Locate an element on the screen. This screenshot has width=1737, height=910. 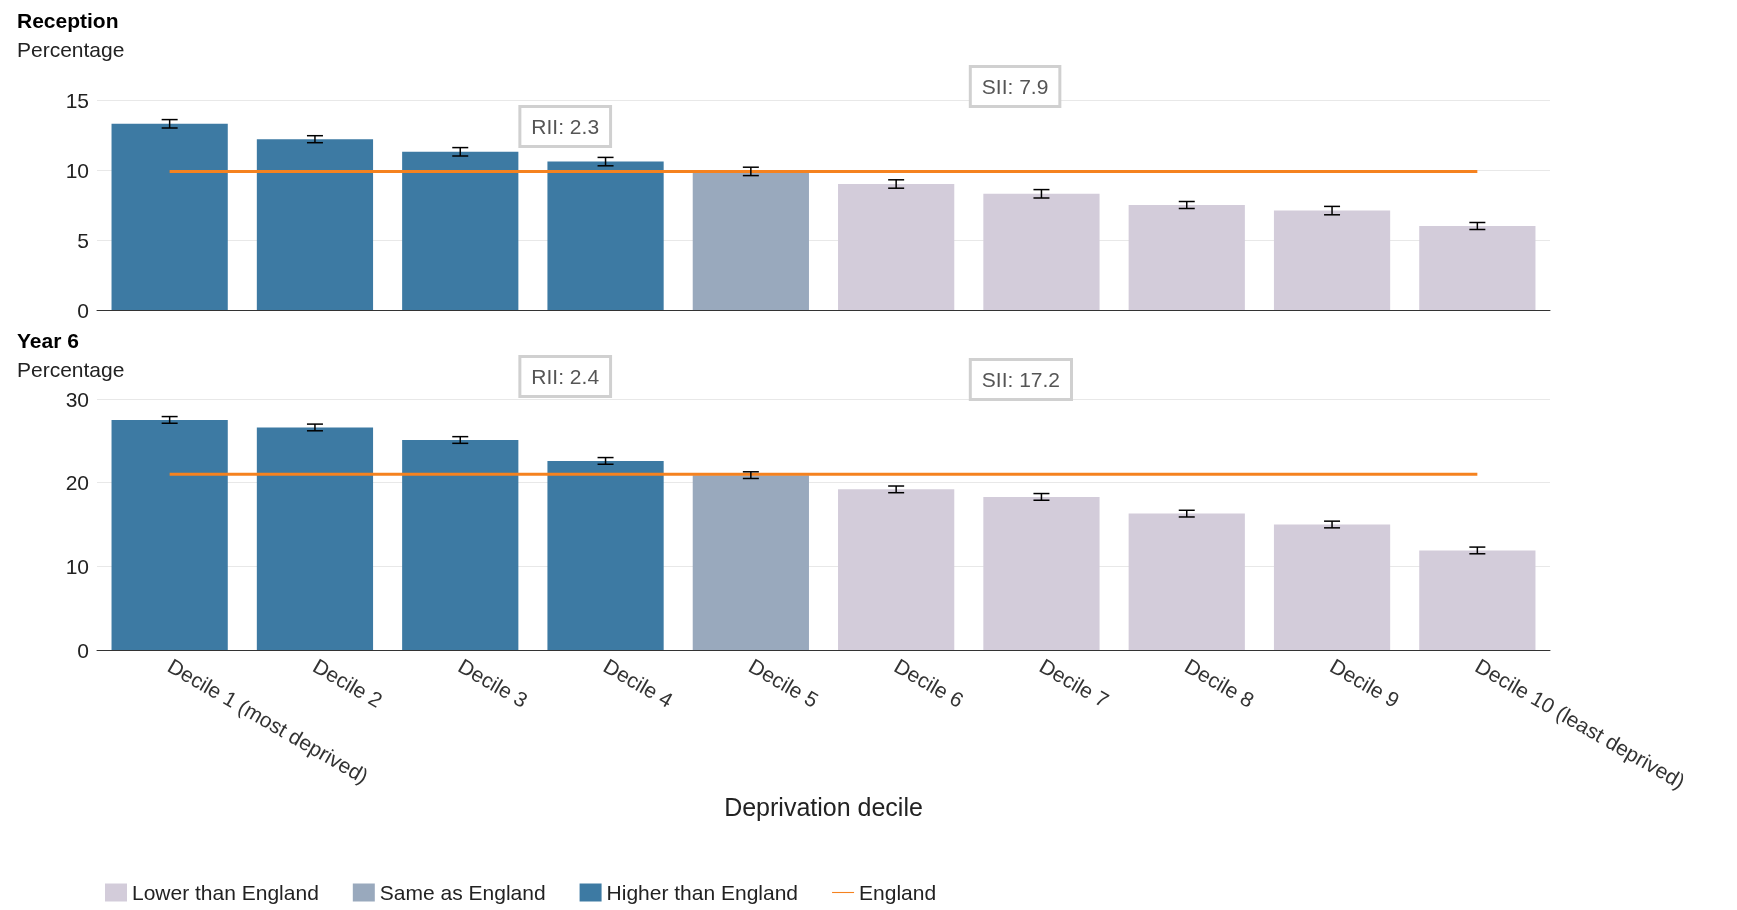
x-axis-title: Deprivation decile is located at coordinates (823, 807).